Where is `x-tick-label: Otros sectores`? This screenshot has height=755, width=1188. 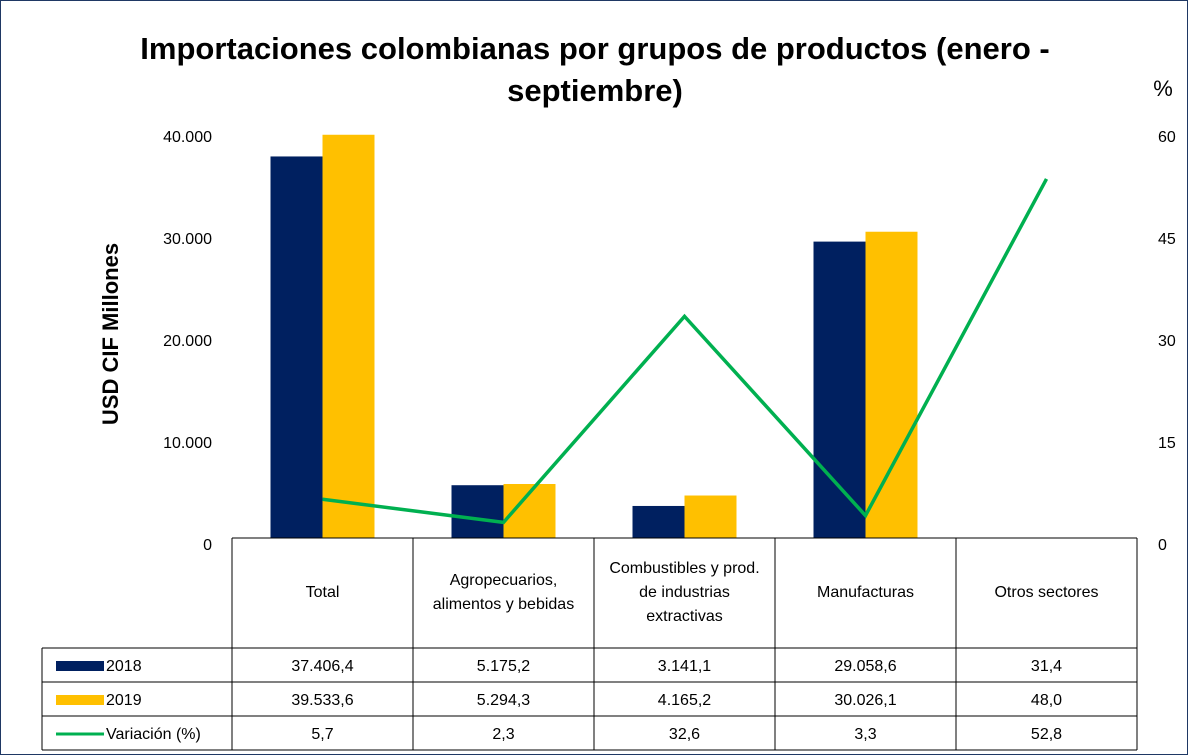 x-tick-label: Otros sectores is located at coordinates (1046, 592).